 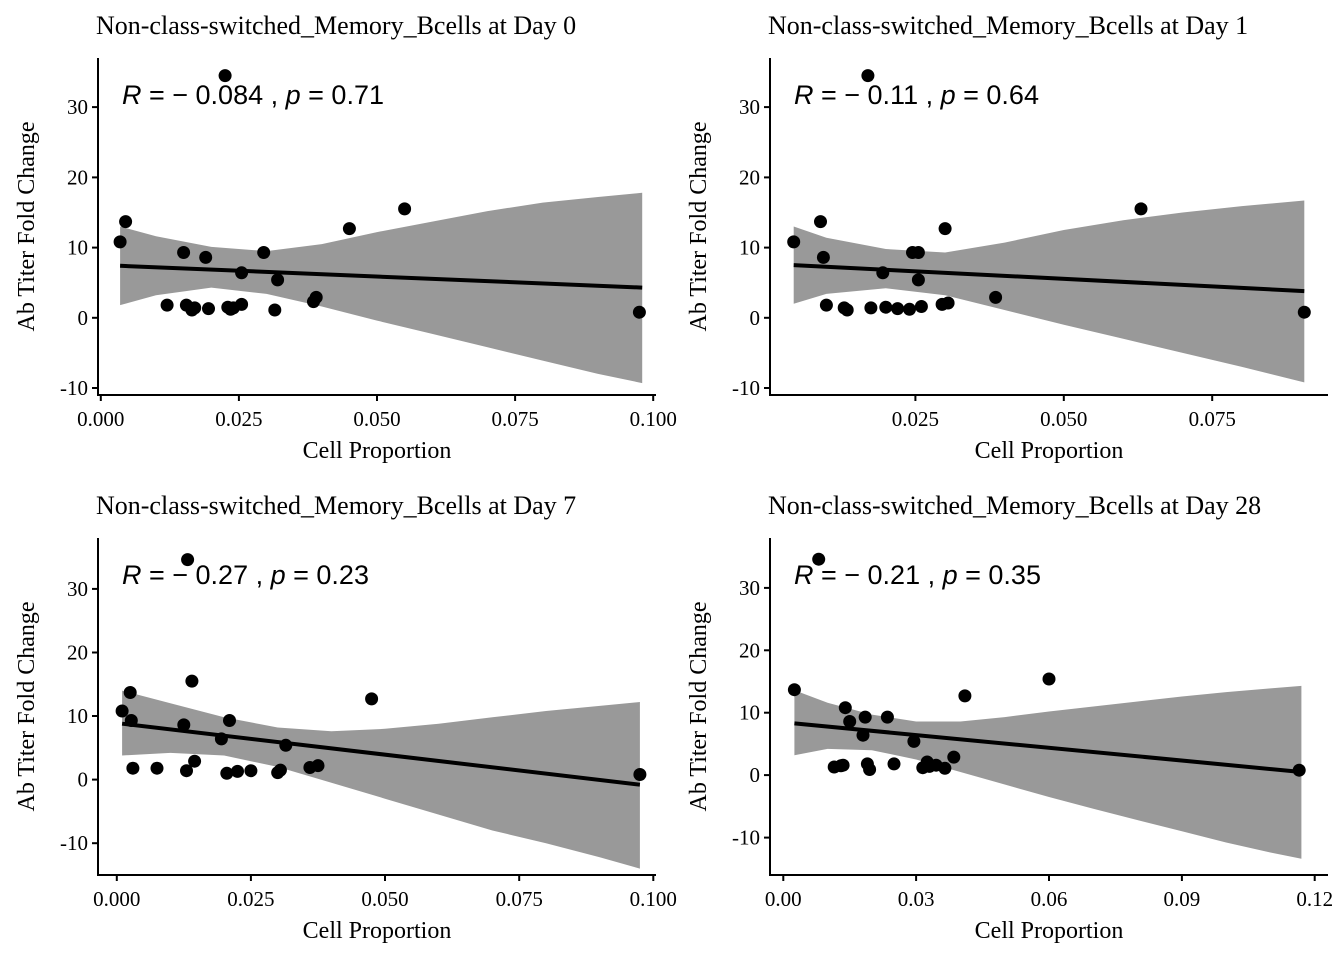 I want to click on correlation-annotation: R = − 0.27 , p = 0.23, so click(x=245, y=575).